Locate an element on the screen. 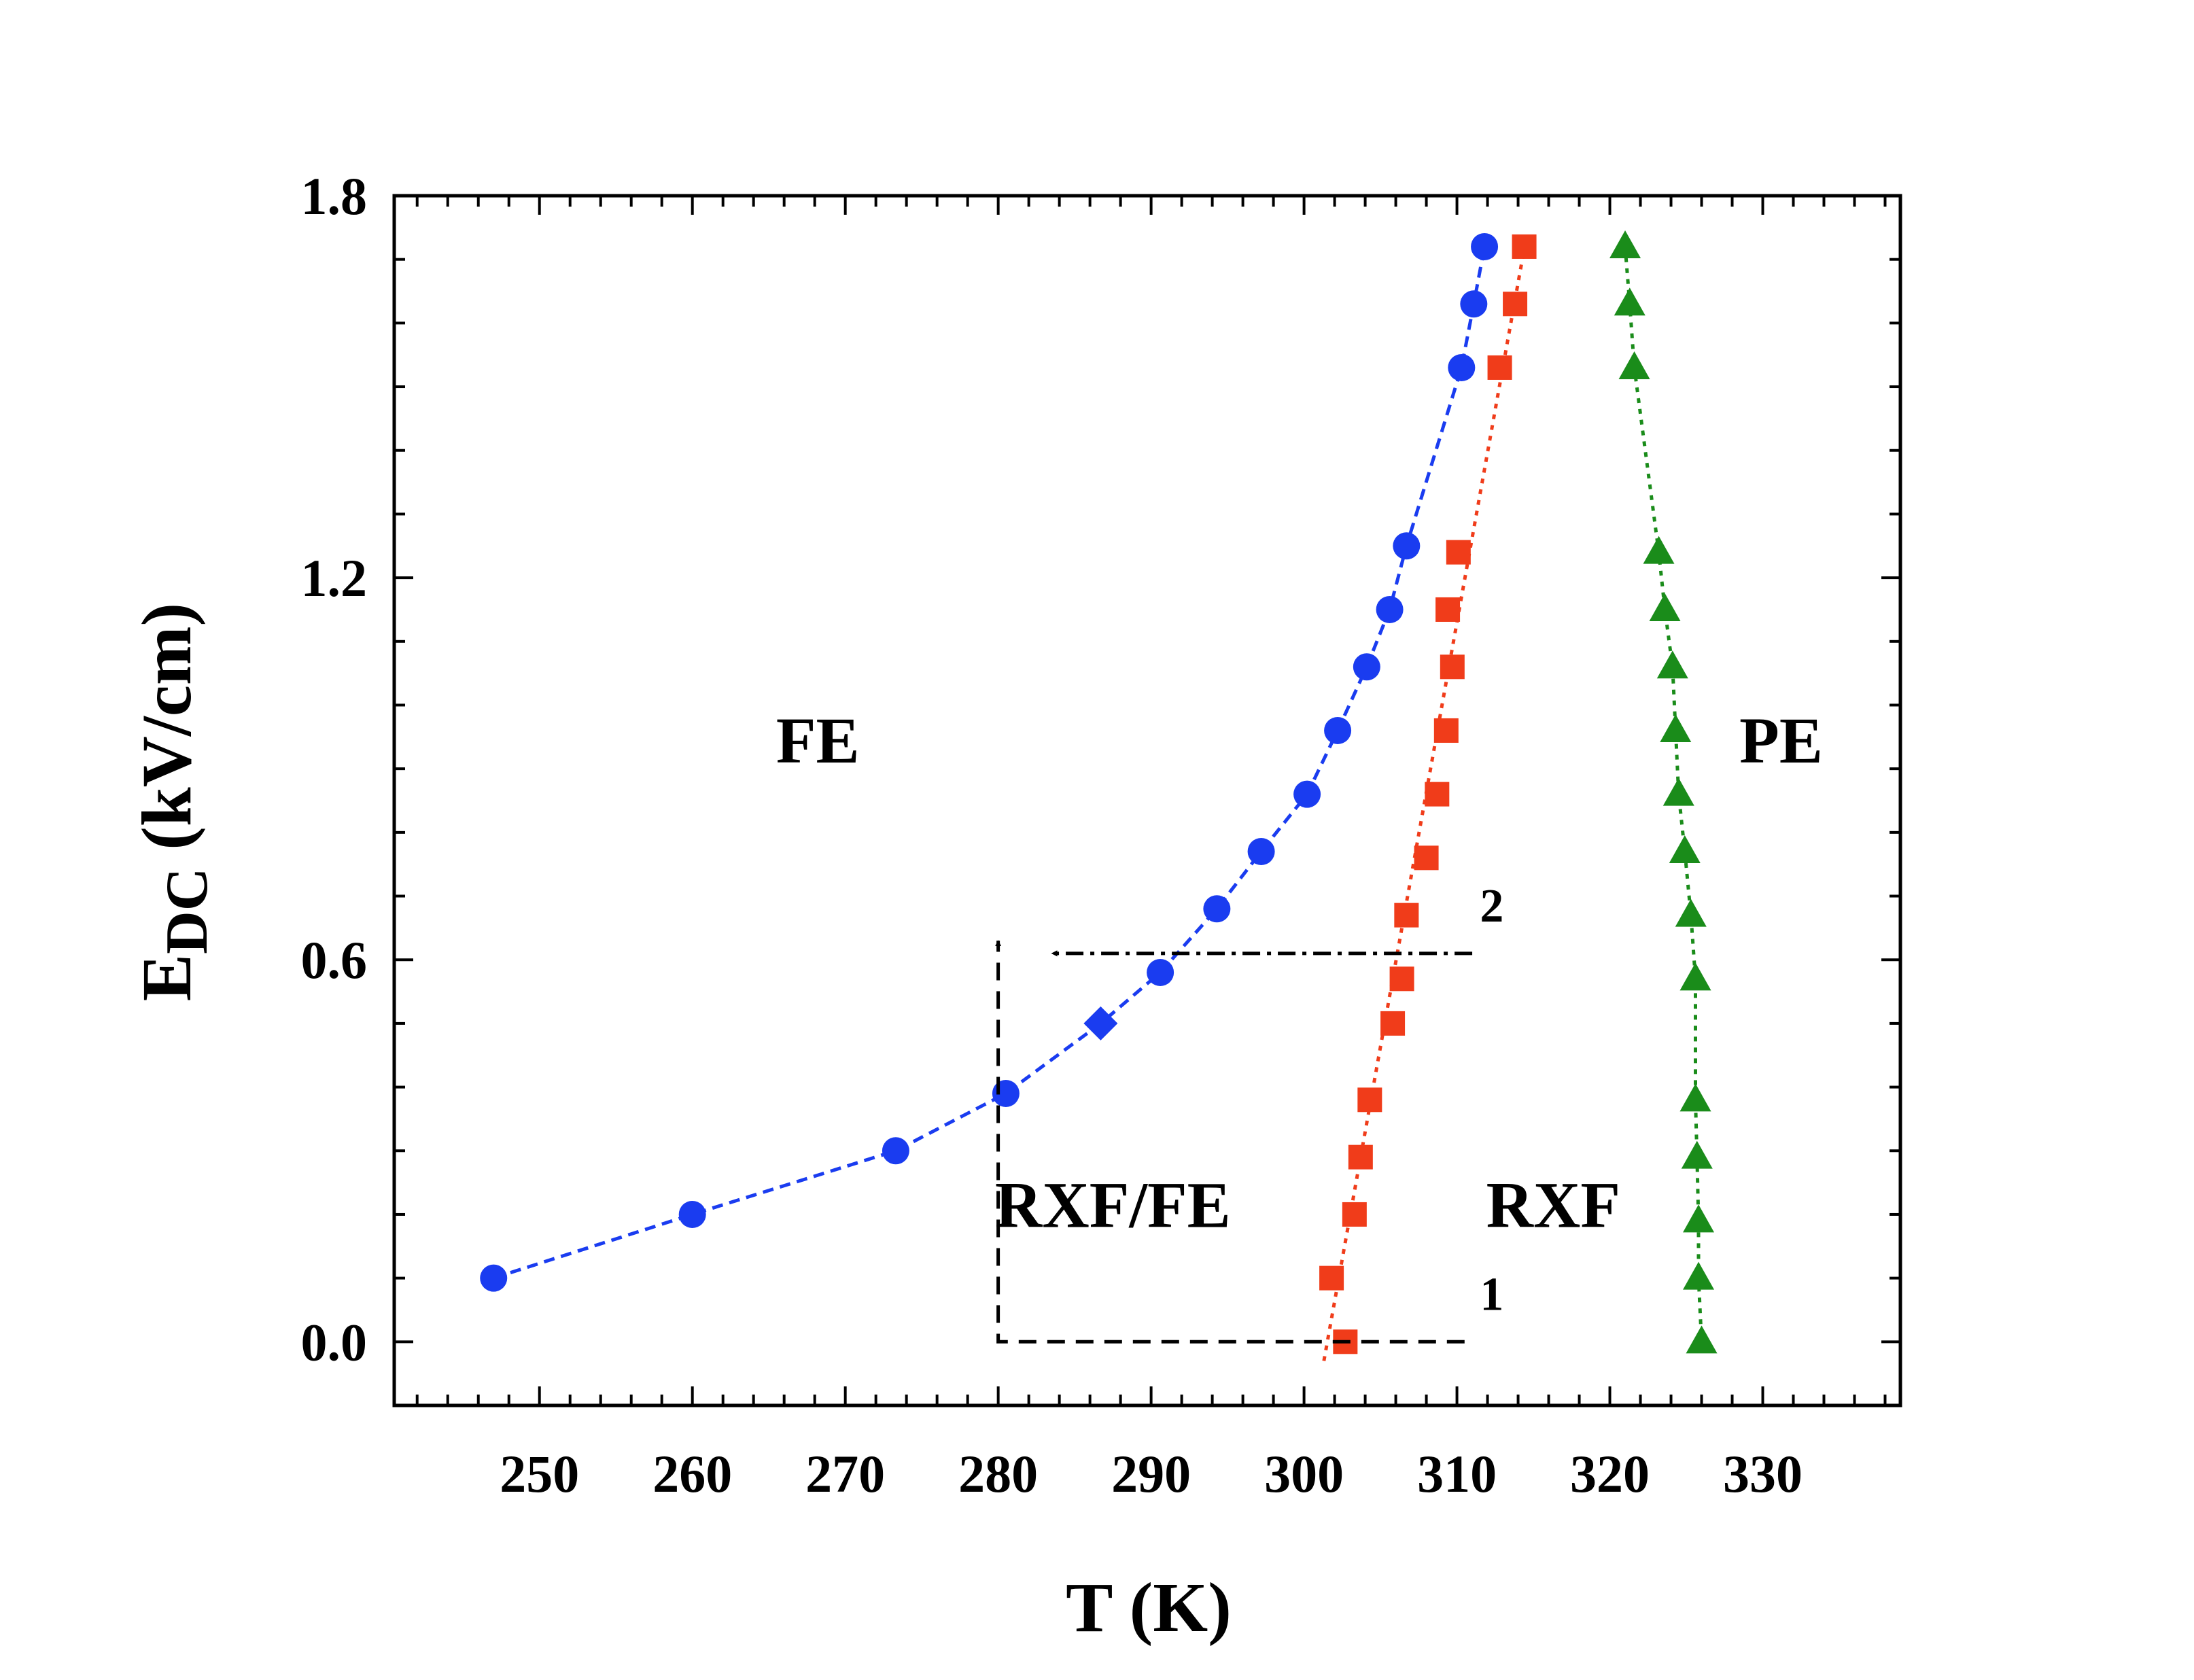 This screenshot has height=1680, width=2194. y-axis-title: EDC (kV/cm) is located at coordinates (174, 802).